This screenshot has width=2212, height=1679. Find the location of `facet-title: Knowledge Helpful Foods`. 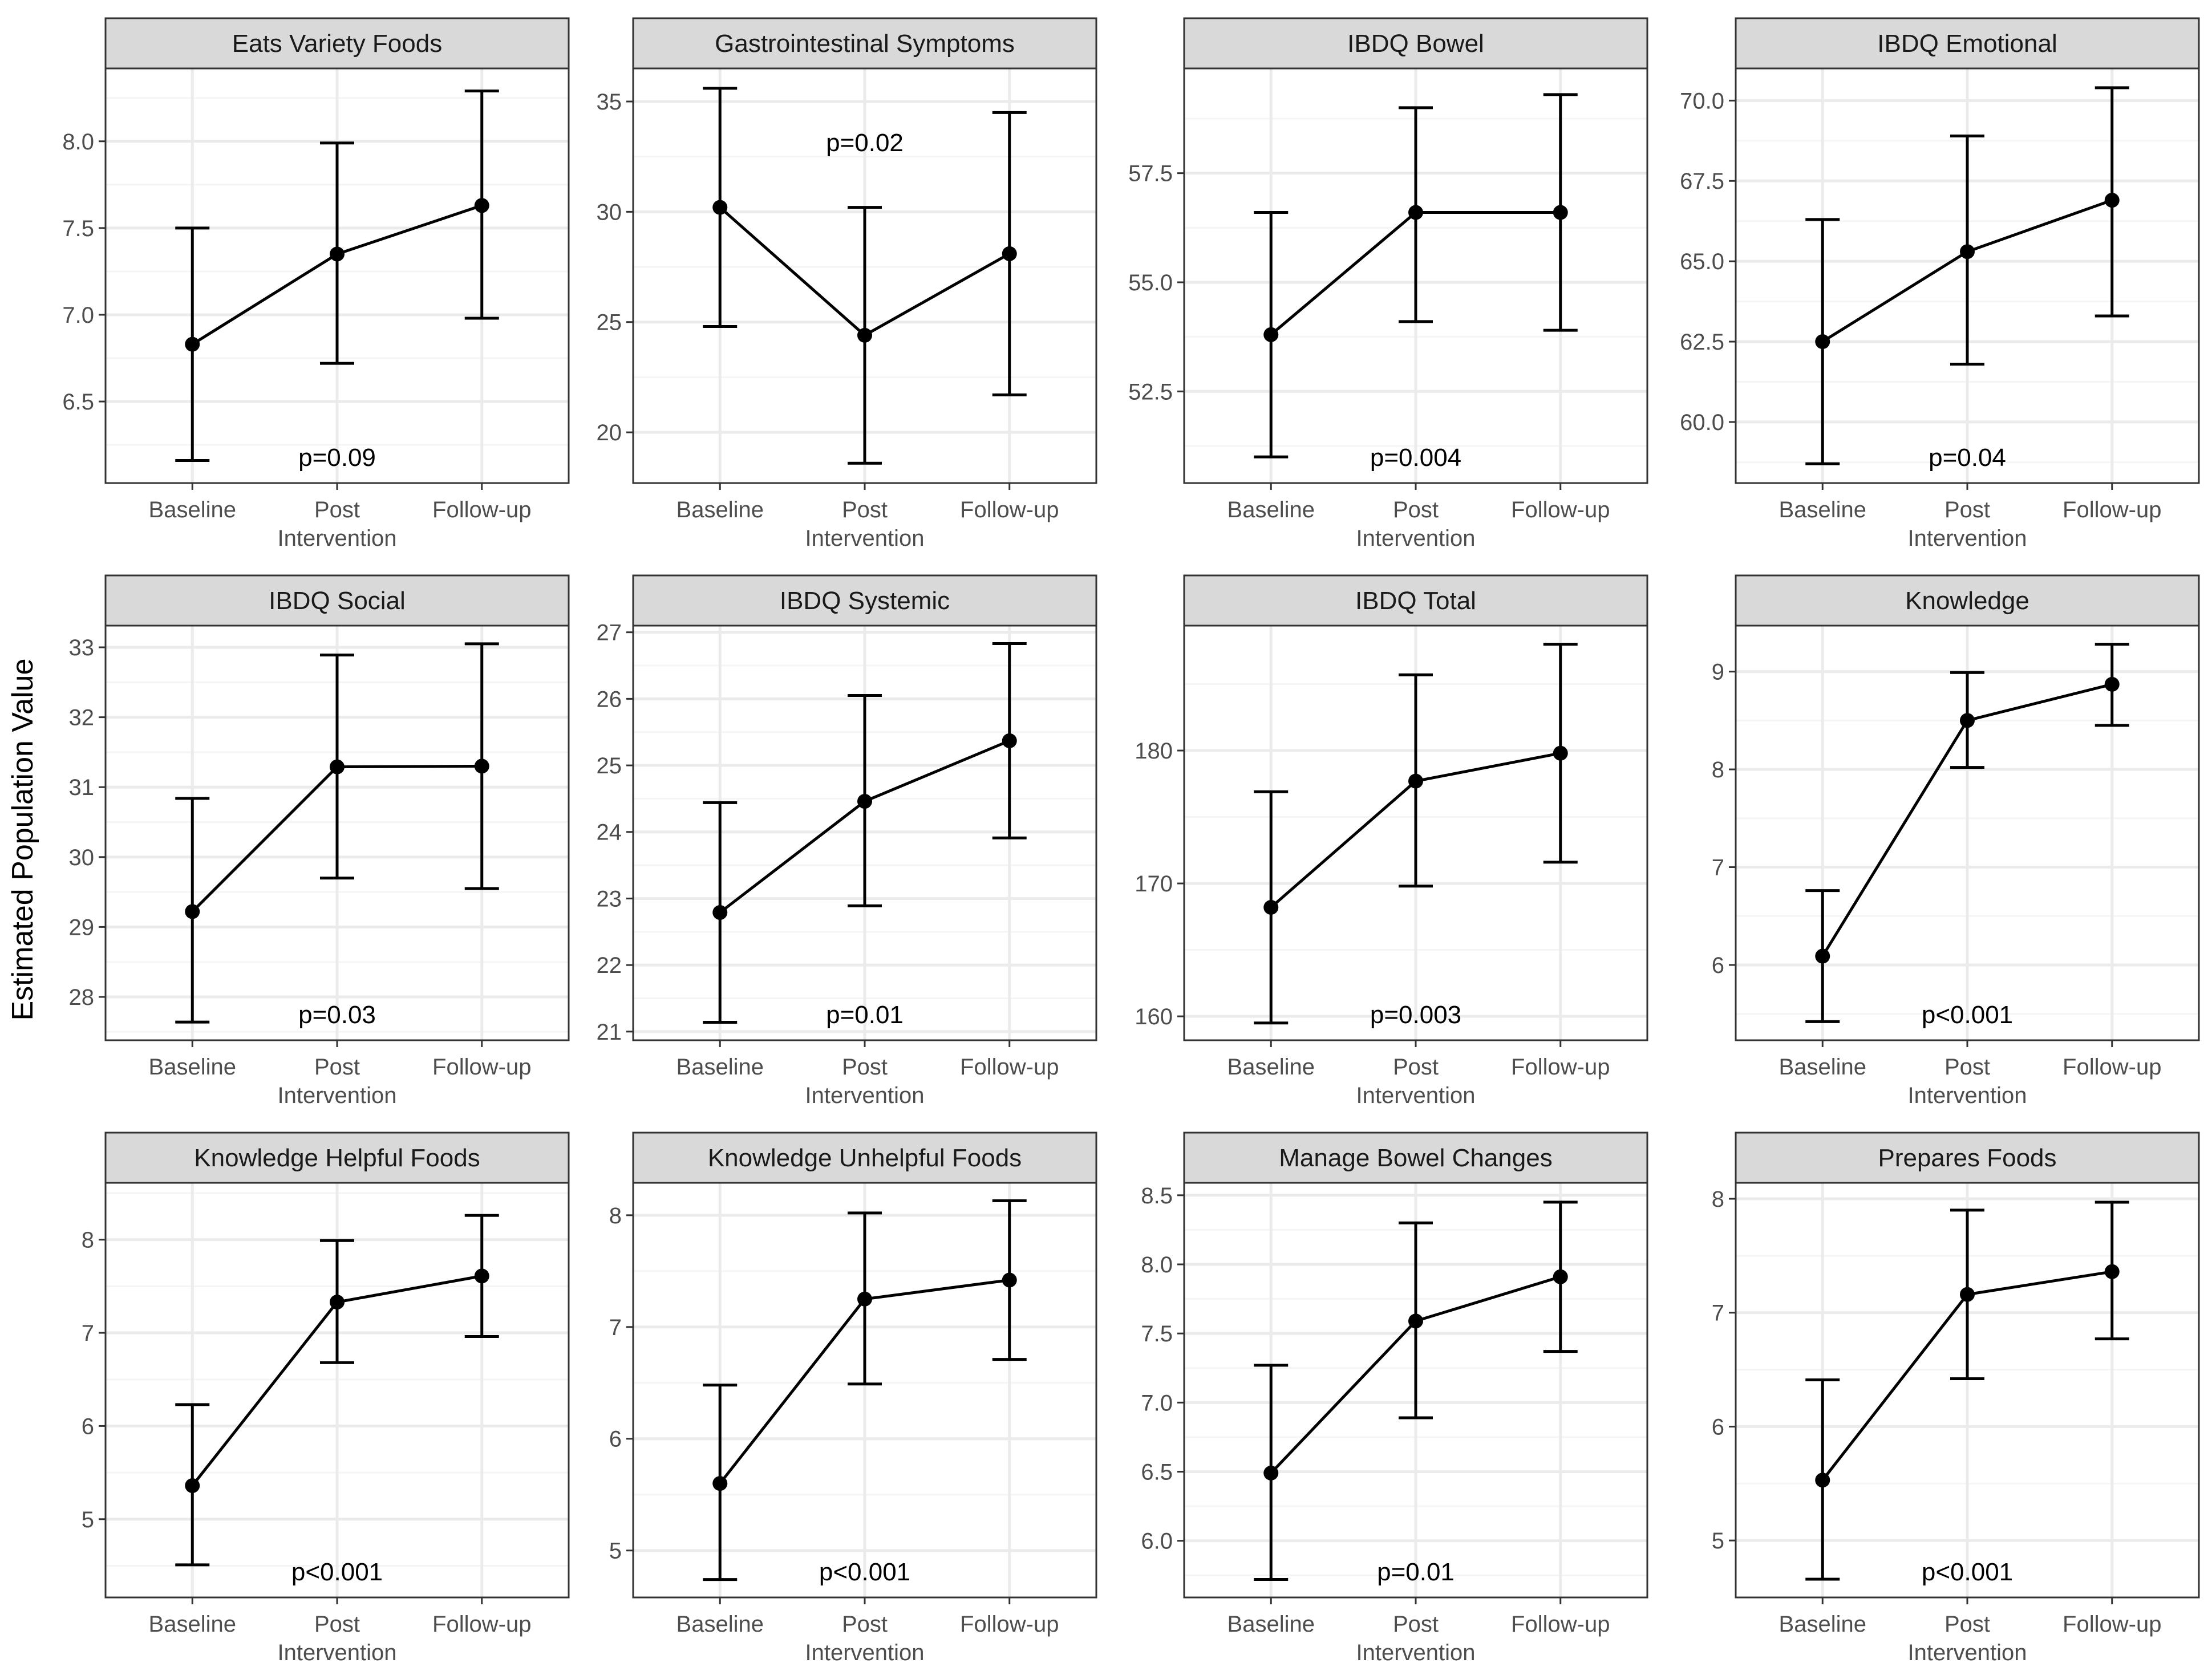

facet-title: Knowledge Helpful Foods is located at coordinates (337, 1158).